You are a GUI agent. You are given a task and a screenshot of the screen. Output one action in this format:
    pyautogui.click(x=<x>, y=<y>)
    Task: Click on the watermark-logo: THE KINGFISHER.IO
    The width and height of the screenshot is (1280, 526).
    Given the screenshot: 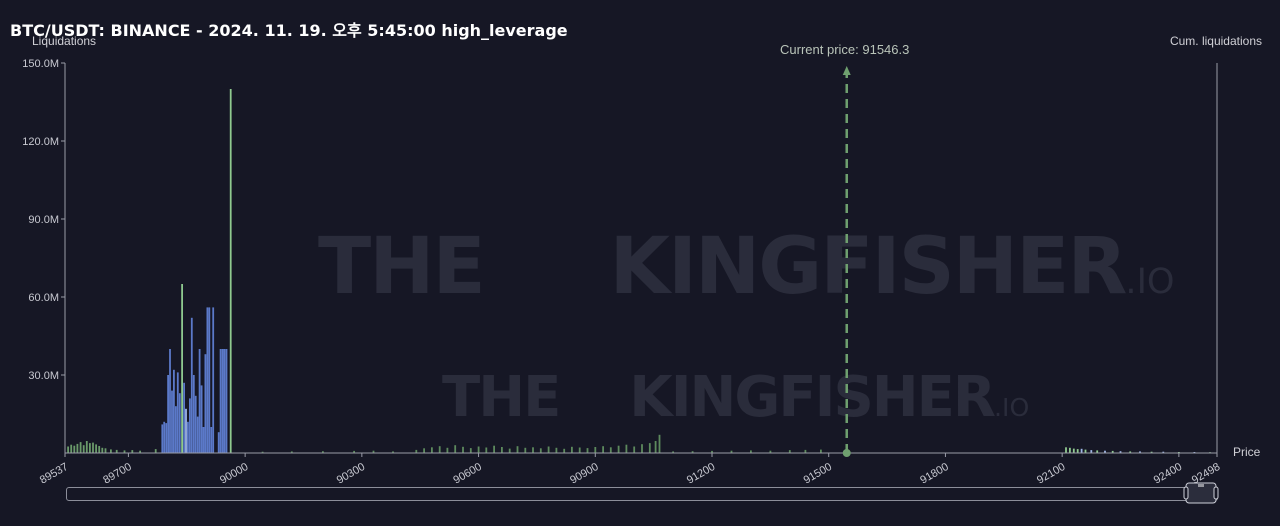 What is the action you would take?
    pyautogui.click(x=746, y=267)
    